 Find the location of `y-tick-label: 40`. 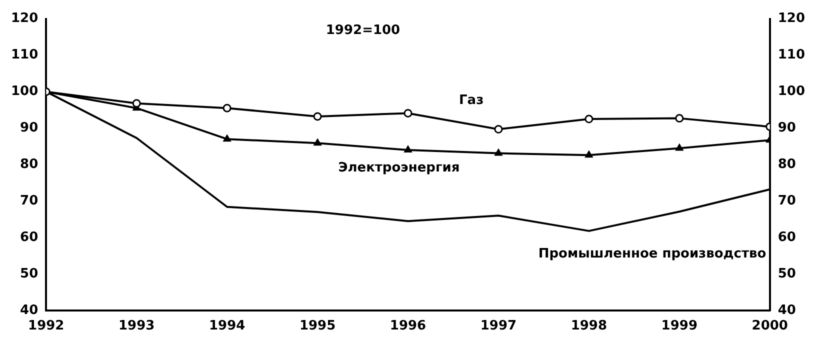

y-tick-label: 40 is located at coordinates (29, 310).